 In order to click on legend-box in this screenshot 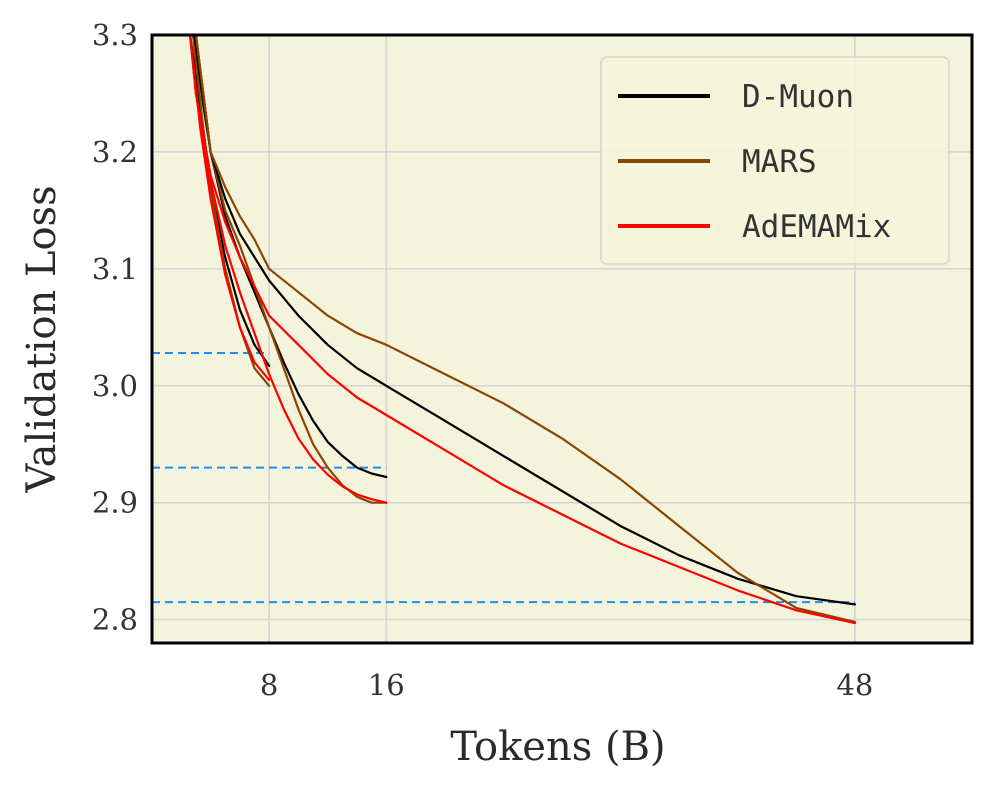, I will do `click(775, 160)`.